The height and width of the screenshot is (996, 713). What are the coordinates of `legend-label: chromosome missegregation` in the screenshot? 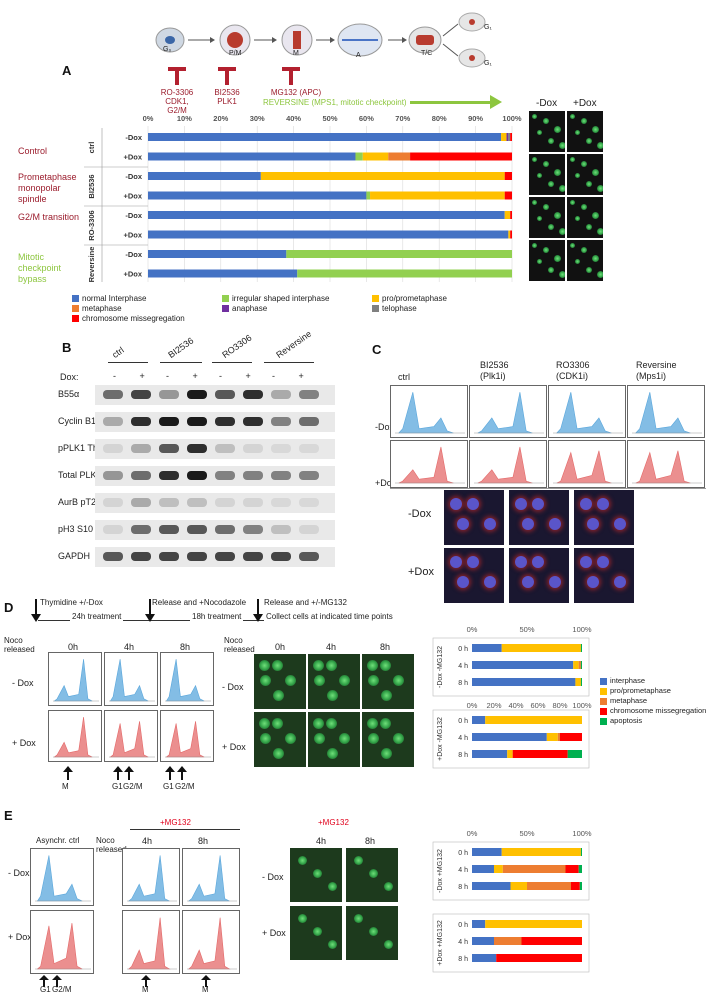 It's located at (133, 318).